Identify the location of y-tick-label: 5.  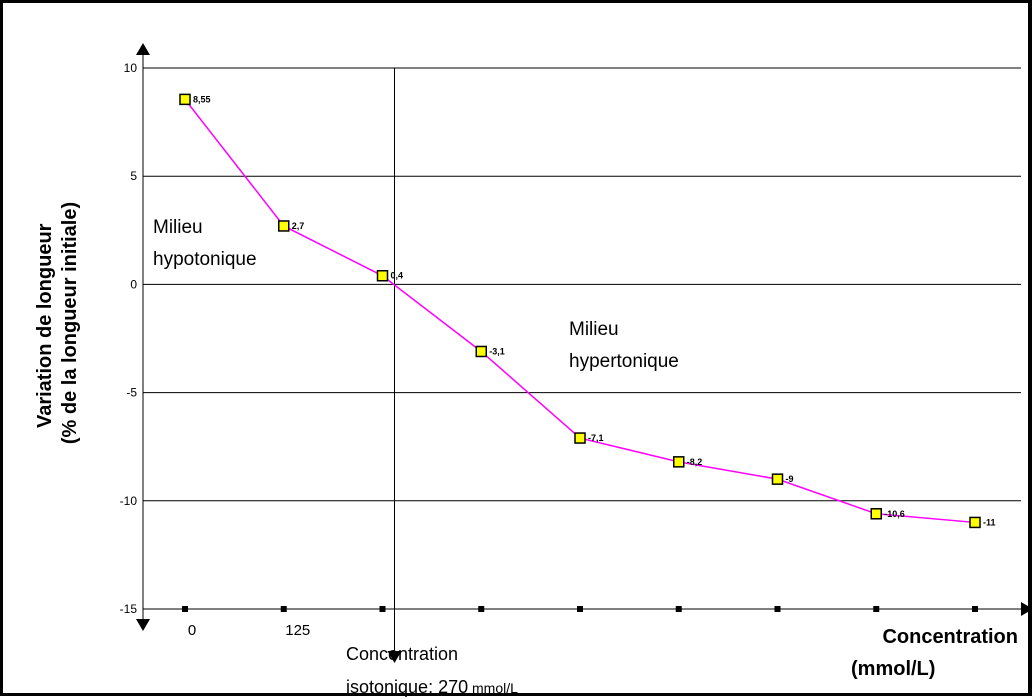
(133, 176).